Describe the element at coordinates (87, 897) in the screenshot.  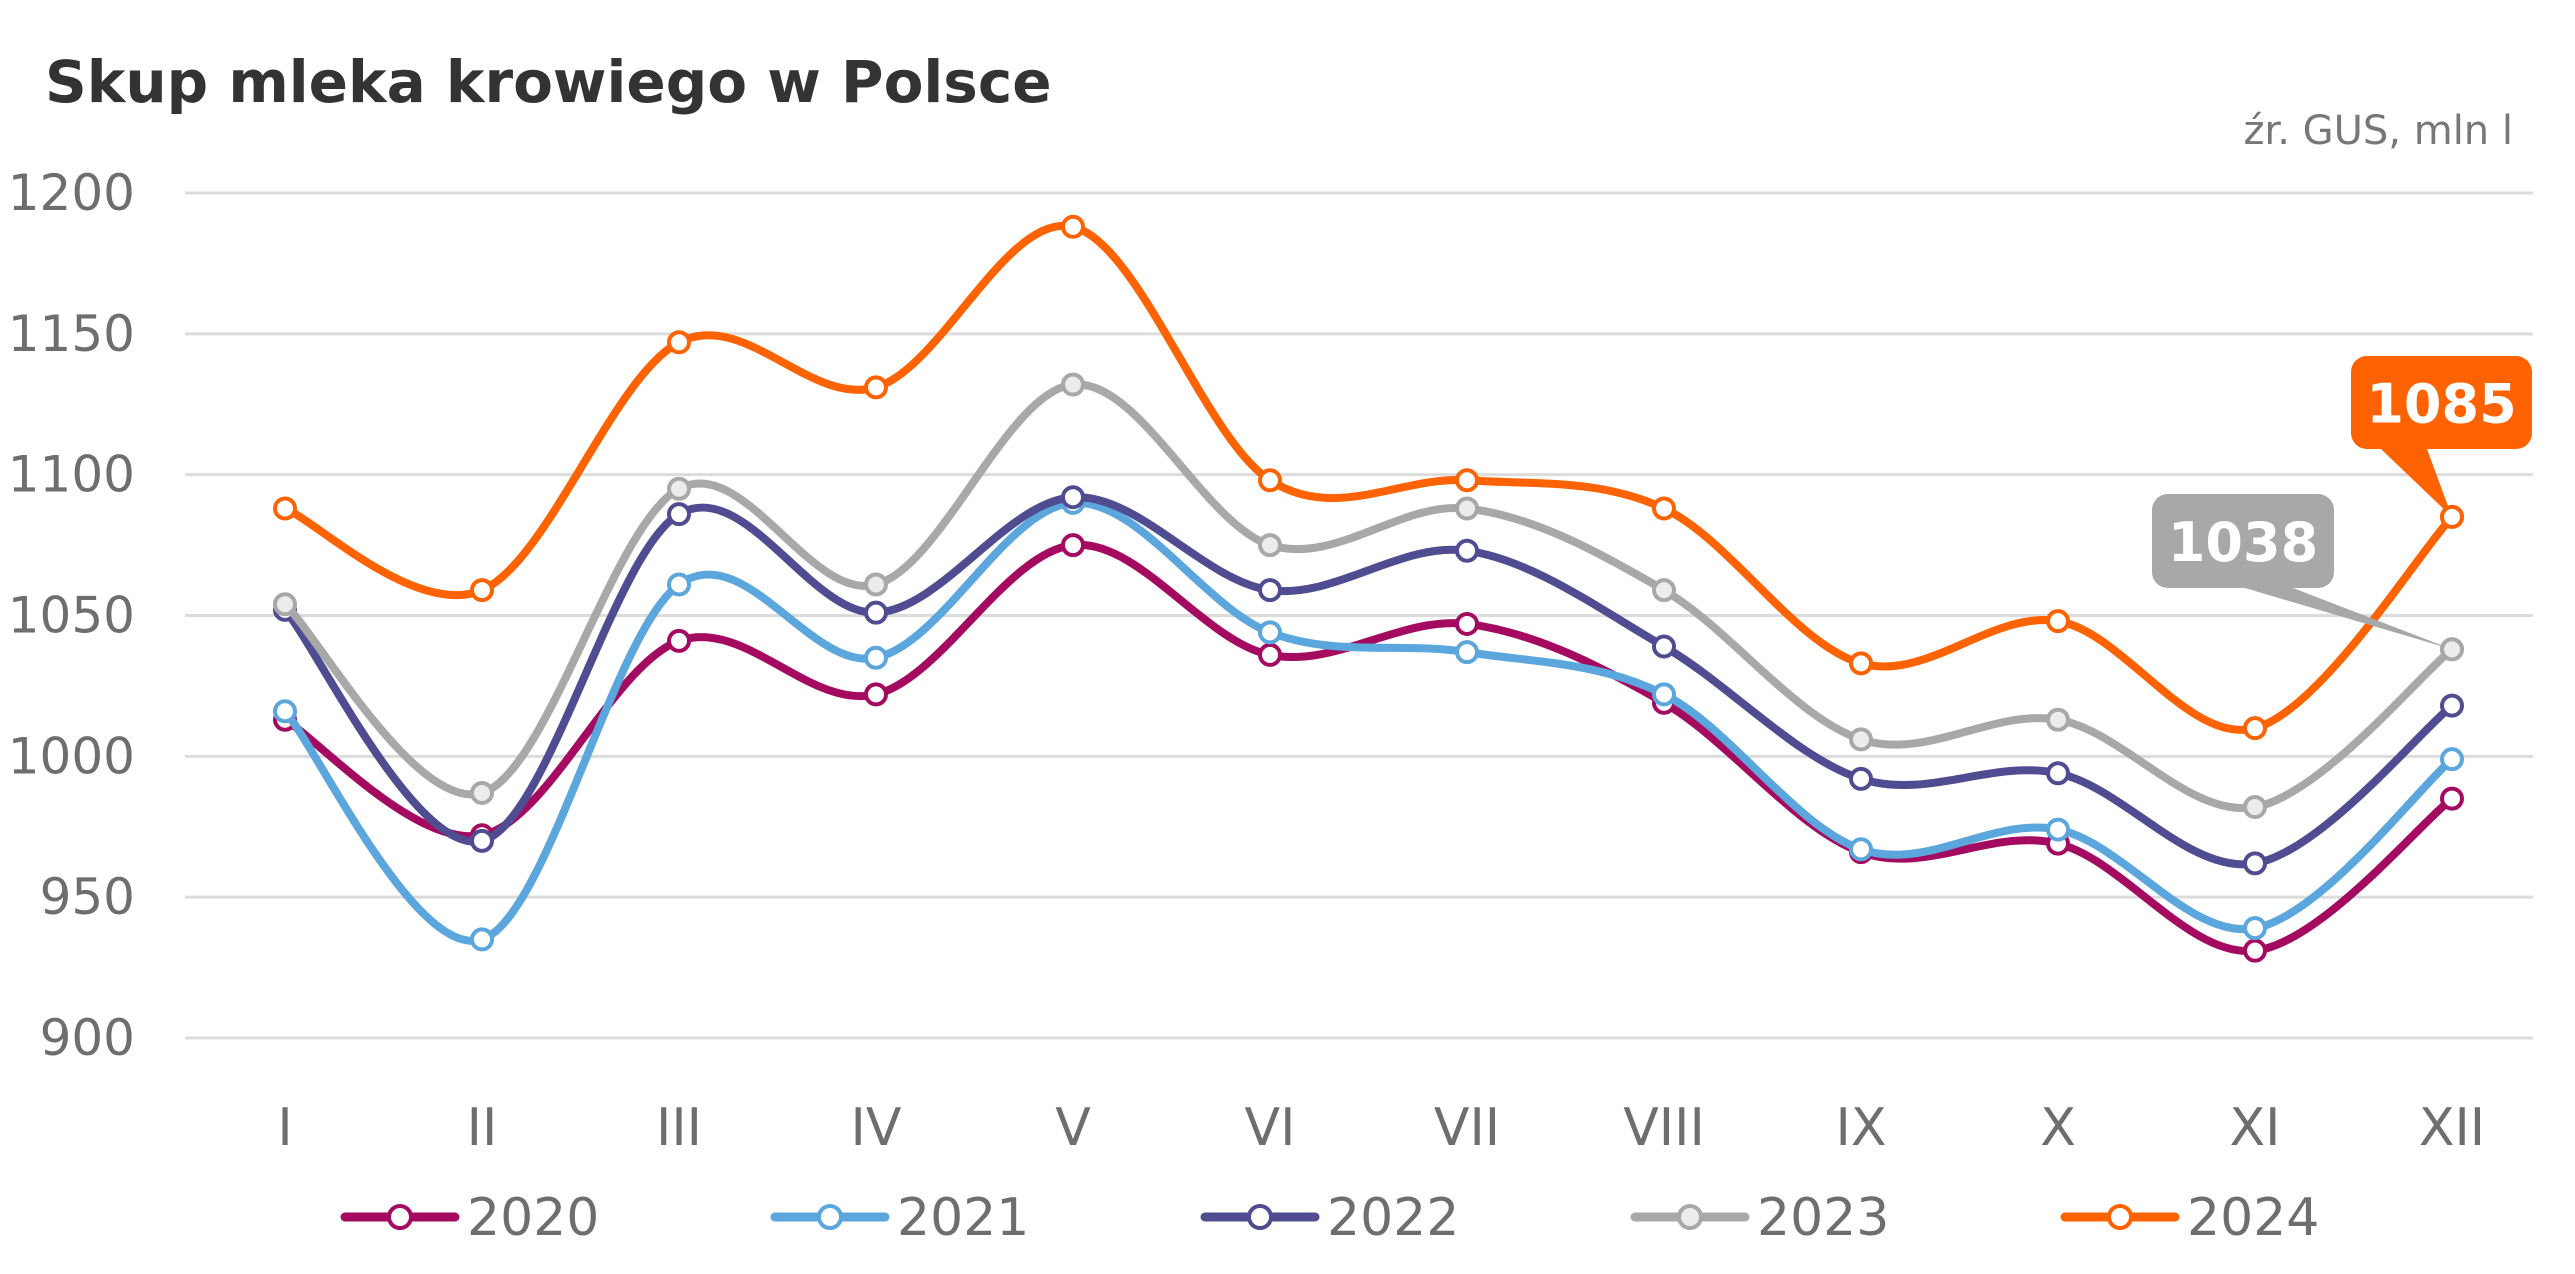
I see `y-tick-label: 950` at that location.